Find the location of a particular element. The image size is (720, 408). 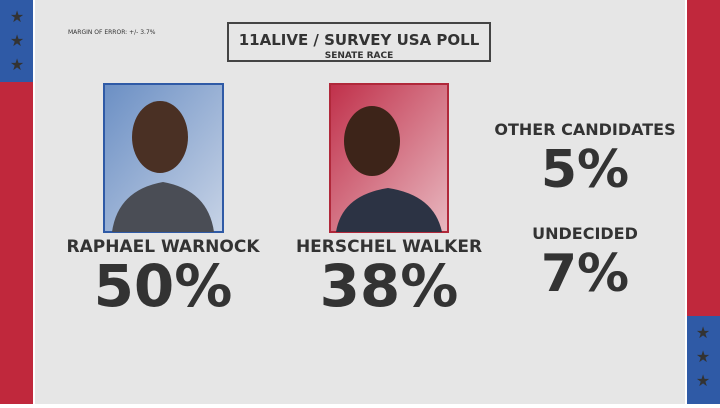

other-label: OTHER CANDIDATES is located at coordinates (584, 129).